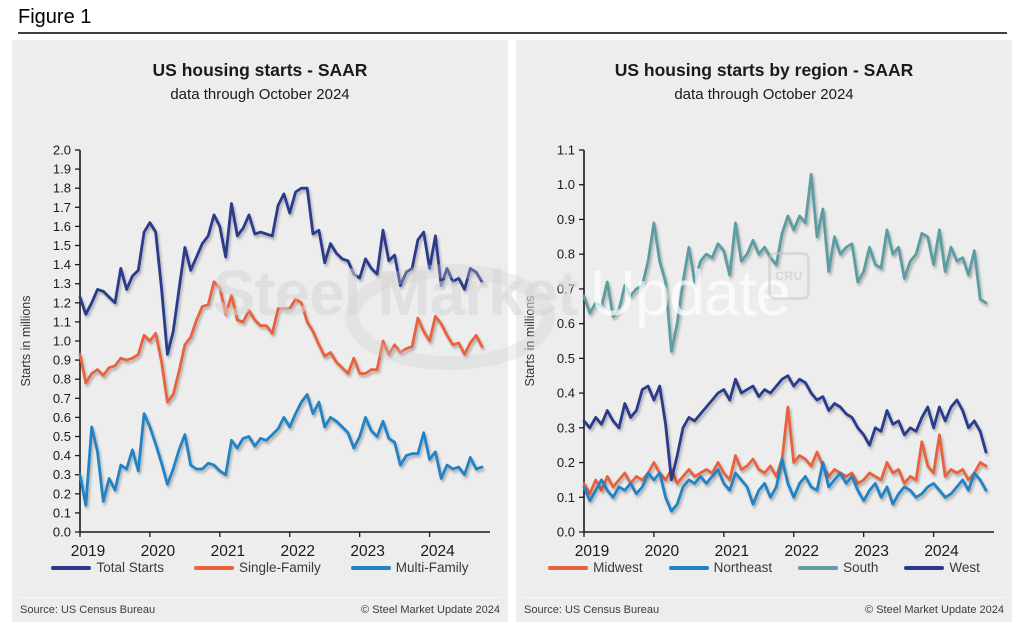 The image size is (1024, 630). I want to click on legend-label: Total Starts, so click(130, 567).